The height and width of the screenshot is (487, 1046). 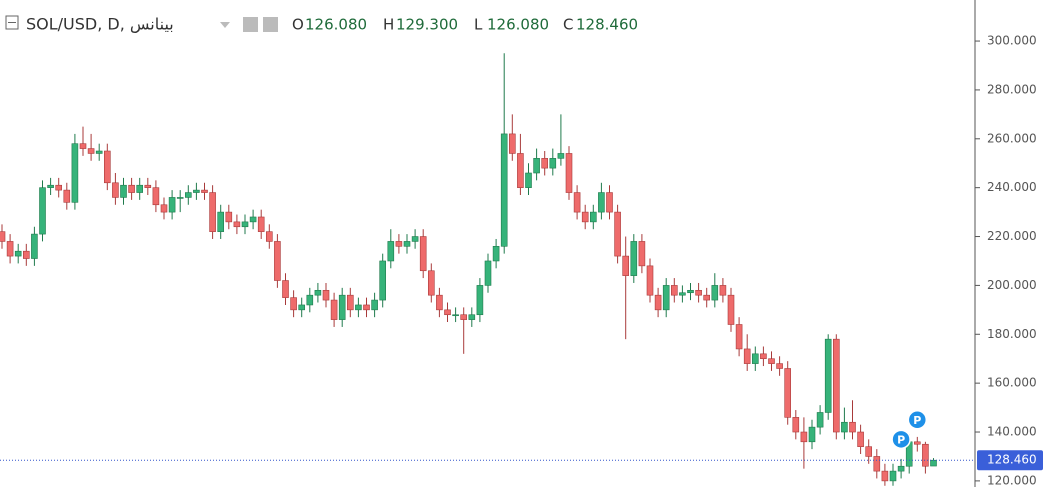 I want to click on ohlc-key: H, so click(x=388, y=25).